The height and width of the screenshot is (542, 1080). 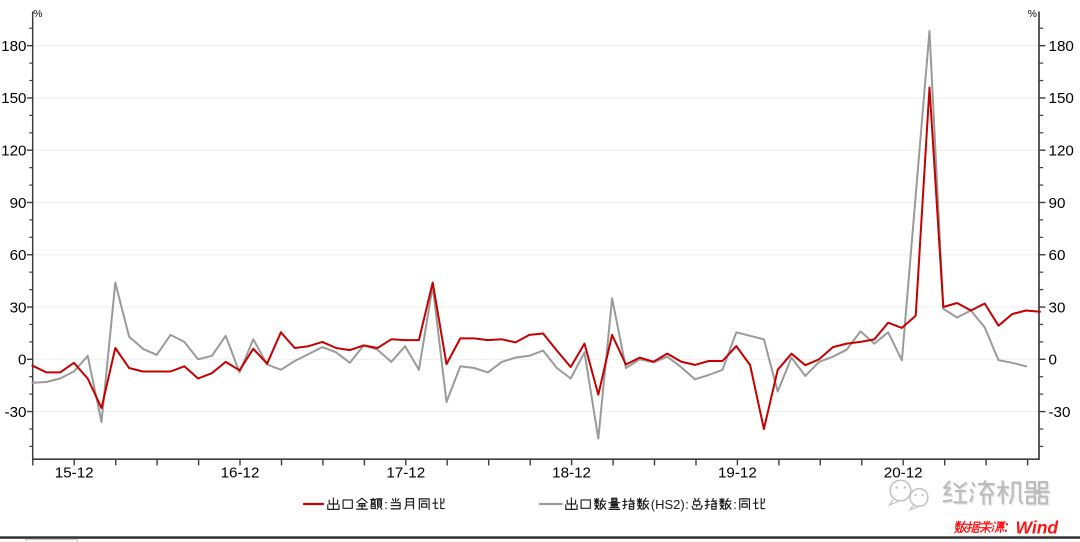 What do you see at coordinates (240, 473) in the screenshot?
I see `svg-text: 16-12` at bounding box center [240, 473].